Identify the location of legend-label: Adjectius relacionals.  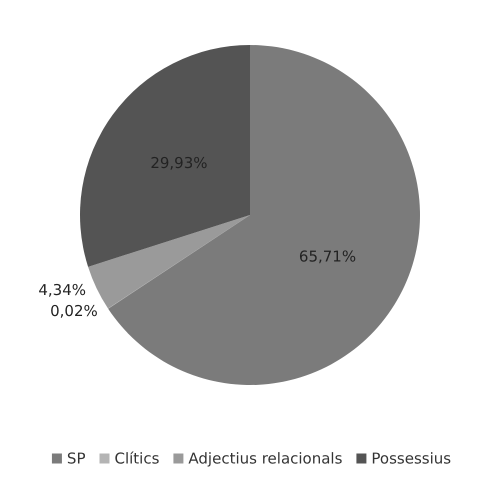
(265, 459).